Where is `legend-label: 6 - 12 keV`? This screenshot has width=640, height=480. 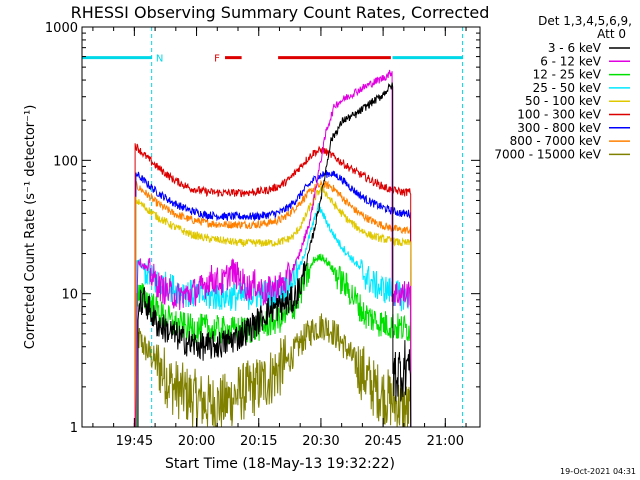 legend-label: 6 - 12 keV is located at coordinates (571, 61).